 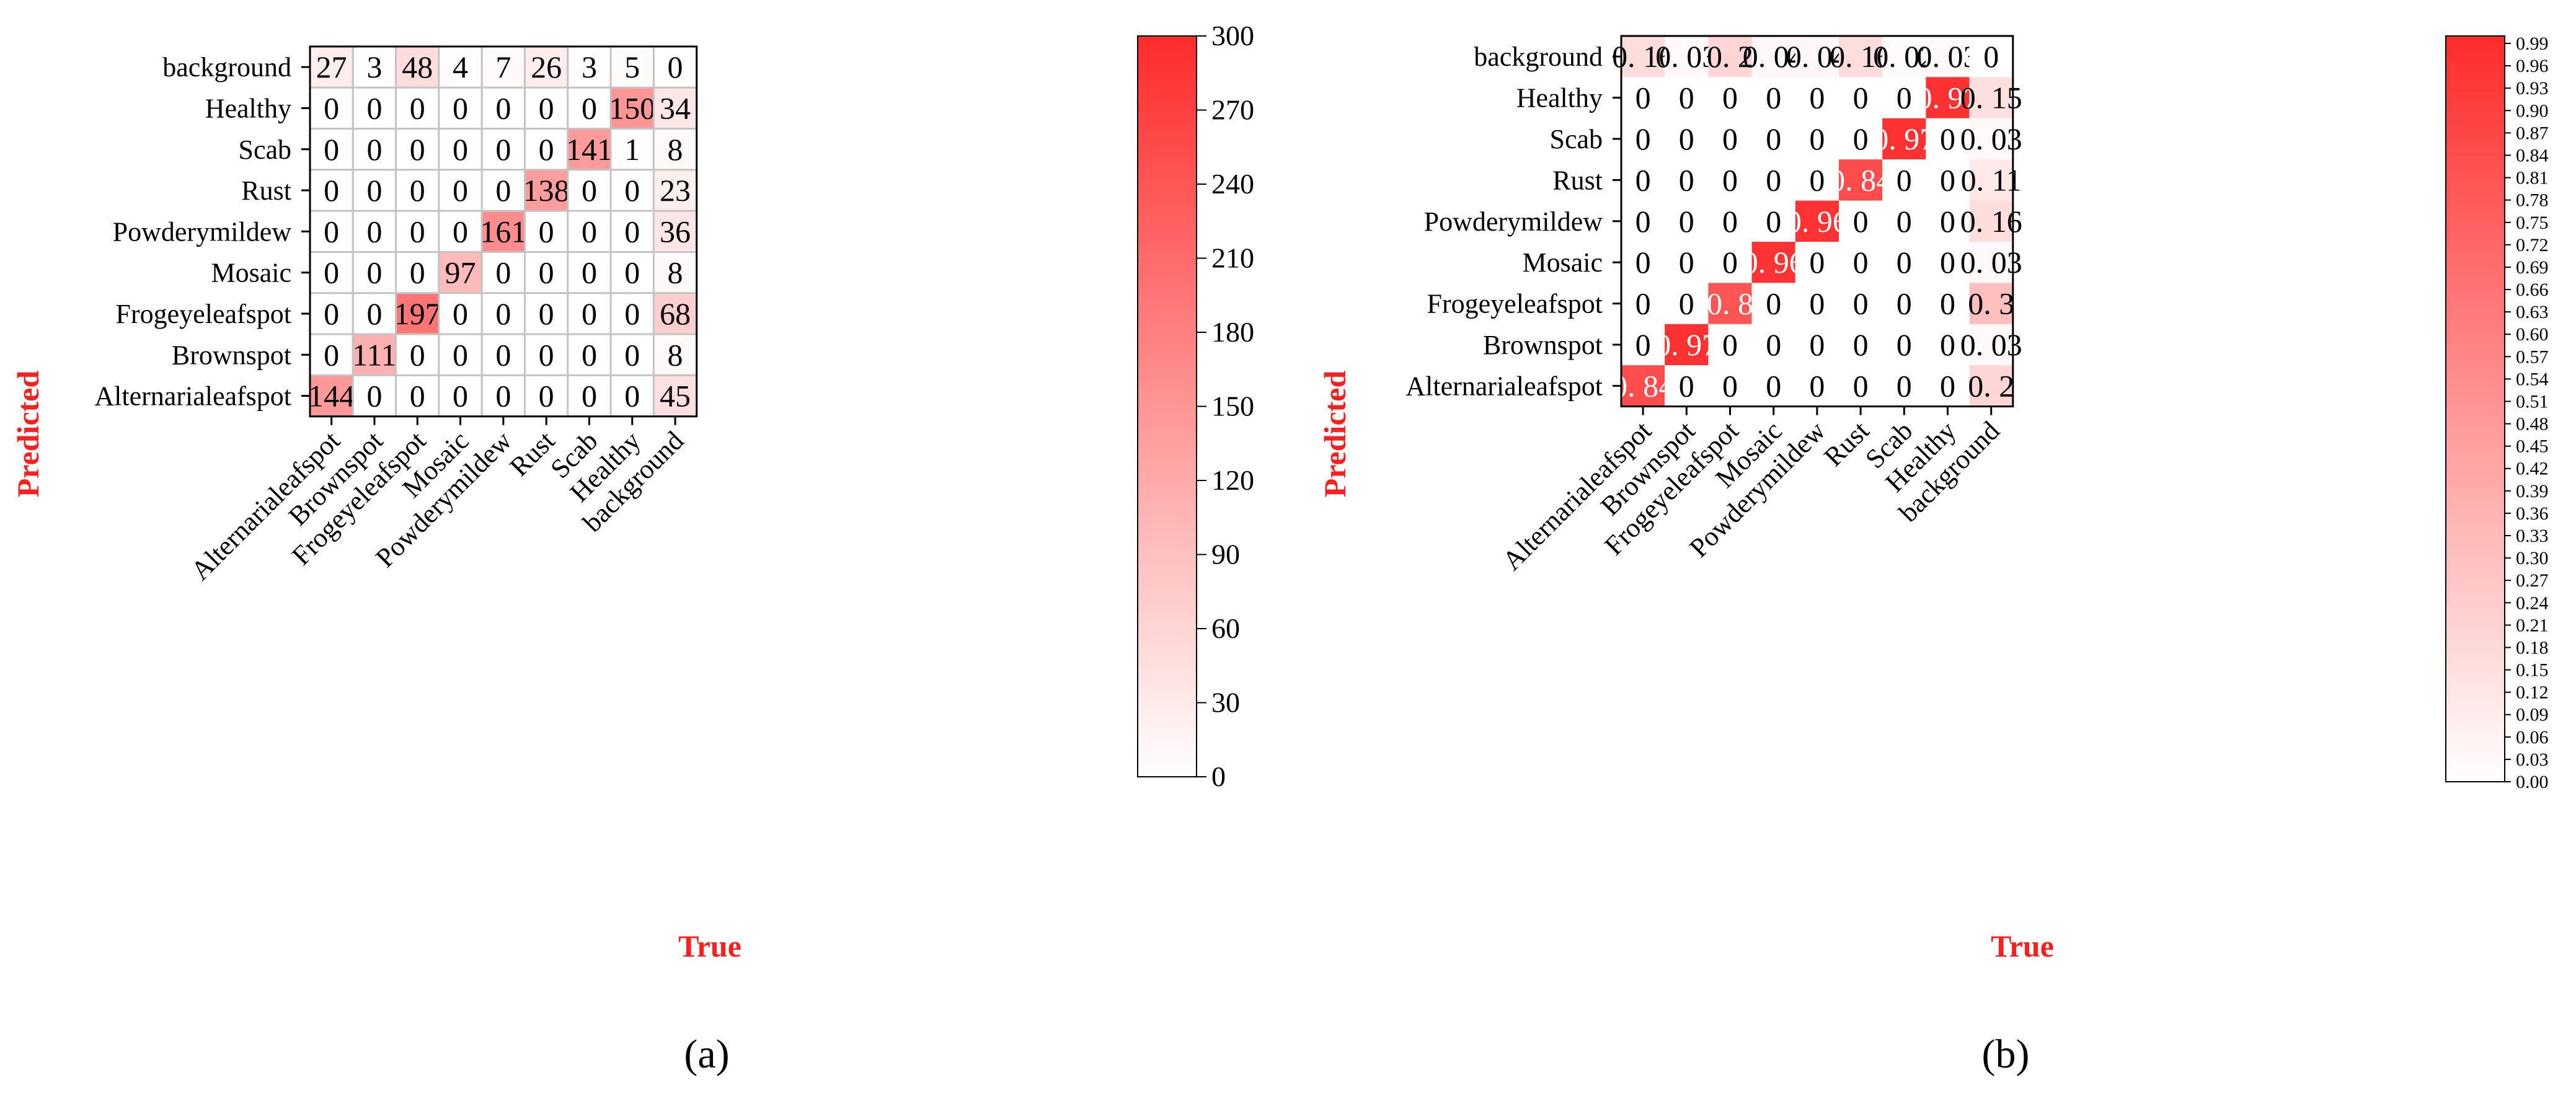 What do you see at coordinates (374, 67) in the screenshot?
I see `panel-a-cell-value-r0-c1: 3` at bounding box center [374, 67].